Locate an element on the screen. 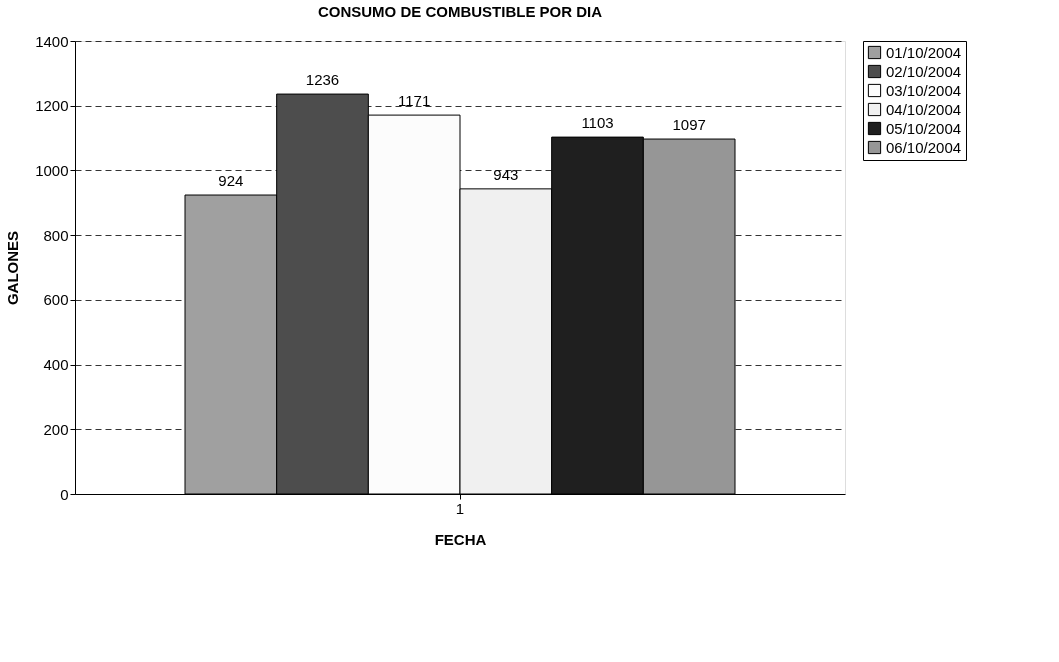 Image resolution: width=1059 pixels, height=662 pixels. legend-label: 03/10/2004 is located at coordinates (924, 90).